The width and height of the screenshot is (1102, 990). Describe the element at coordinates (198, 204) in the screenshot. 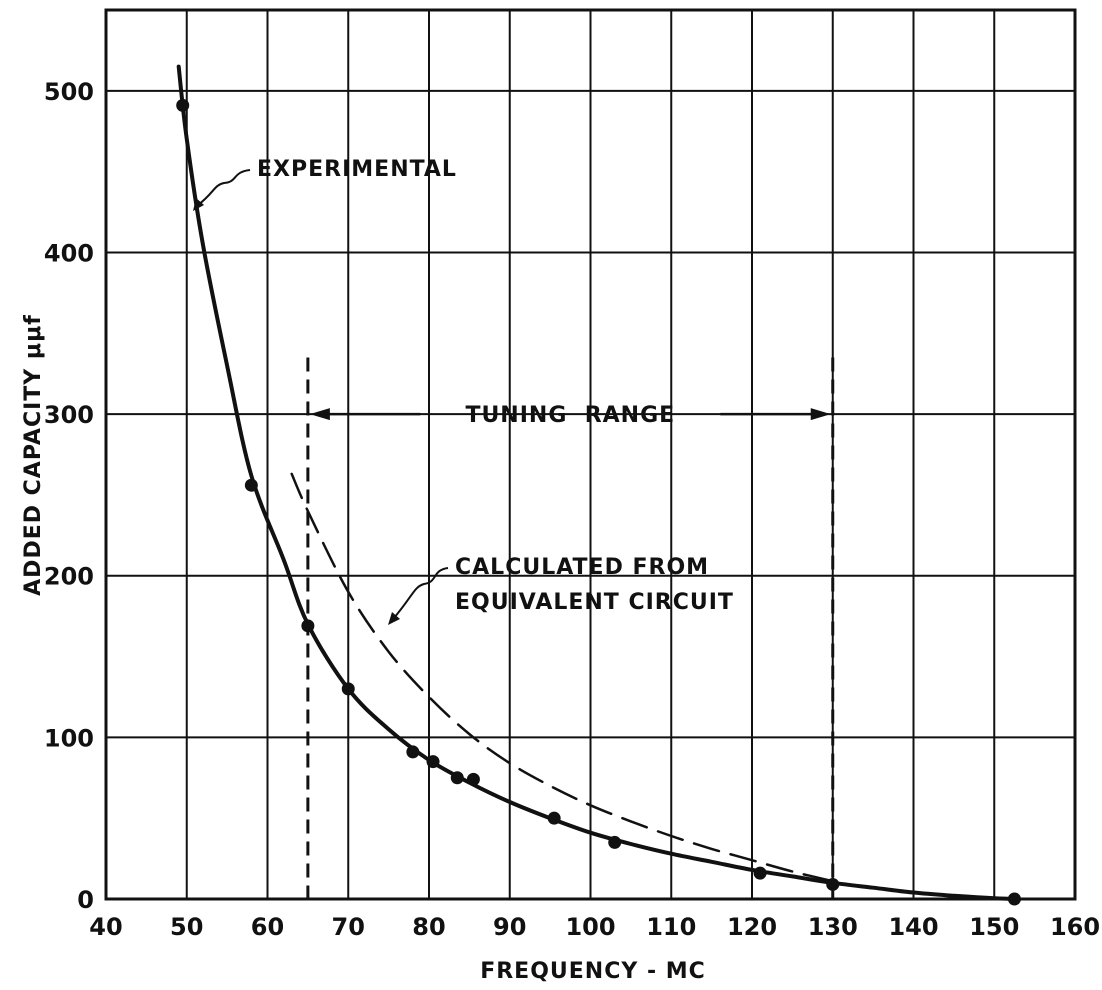

I see `experimental-arrowhead` at that location.